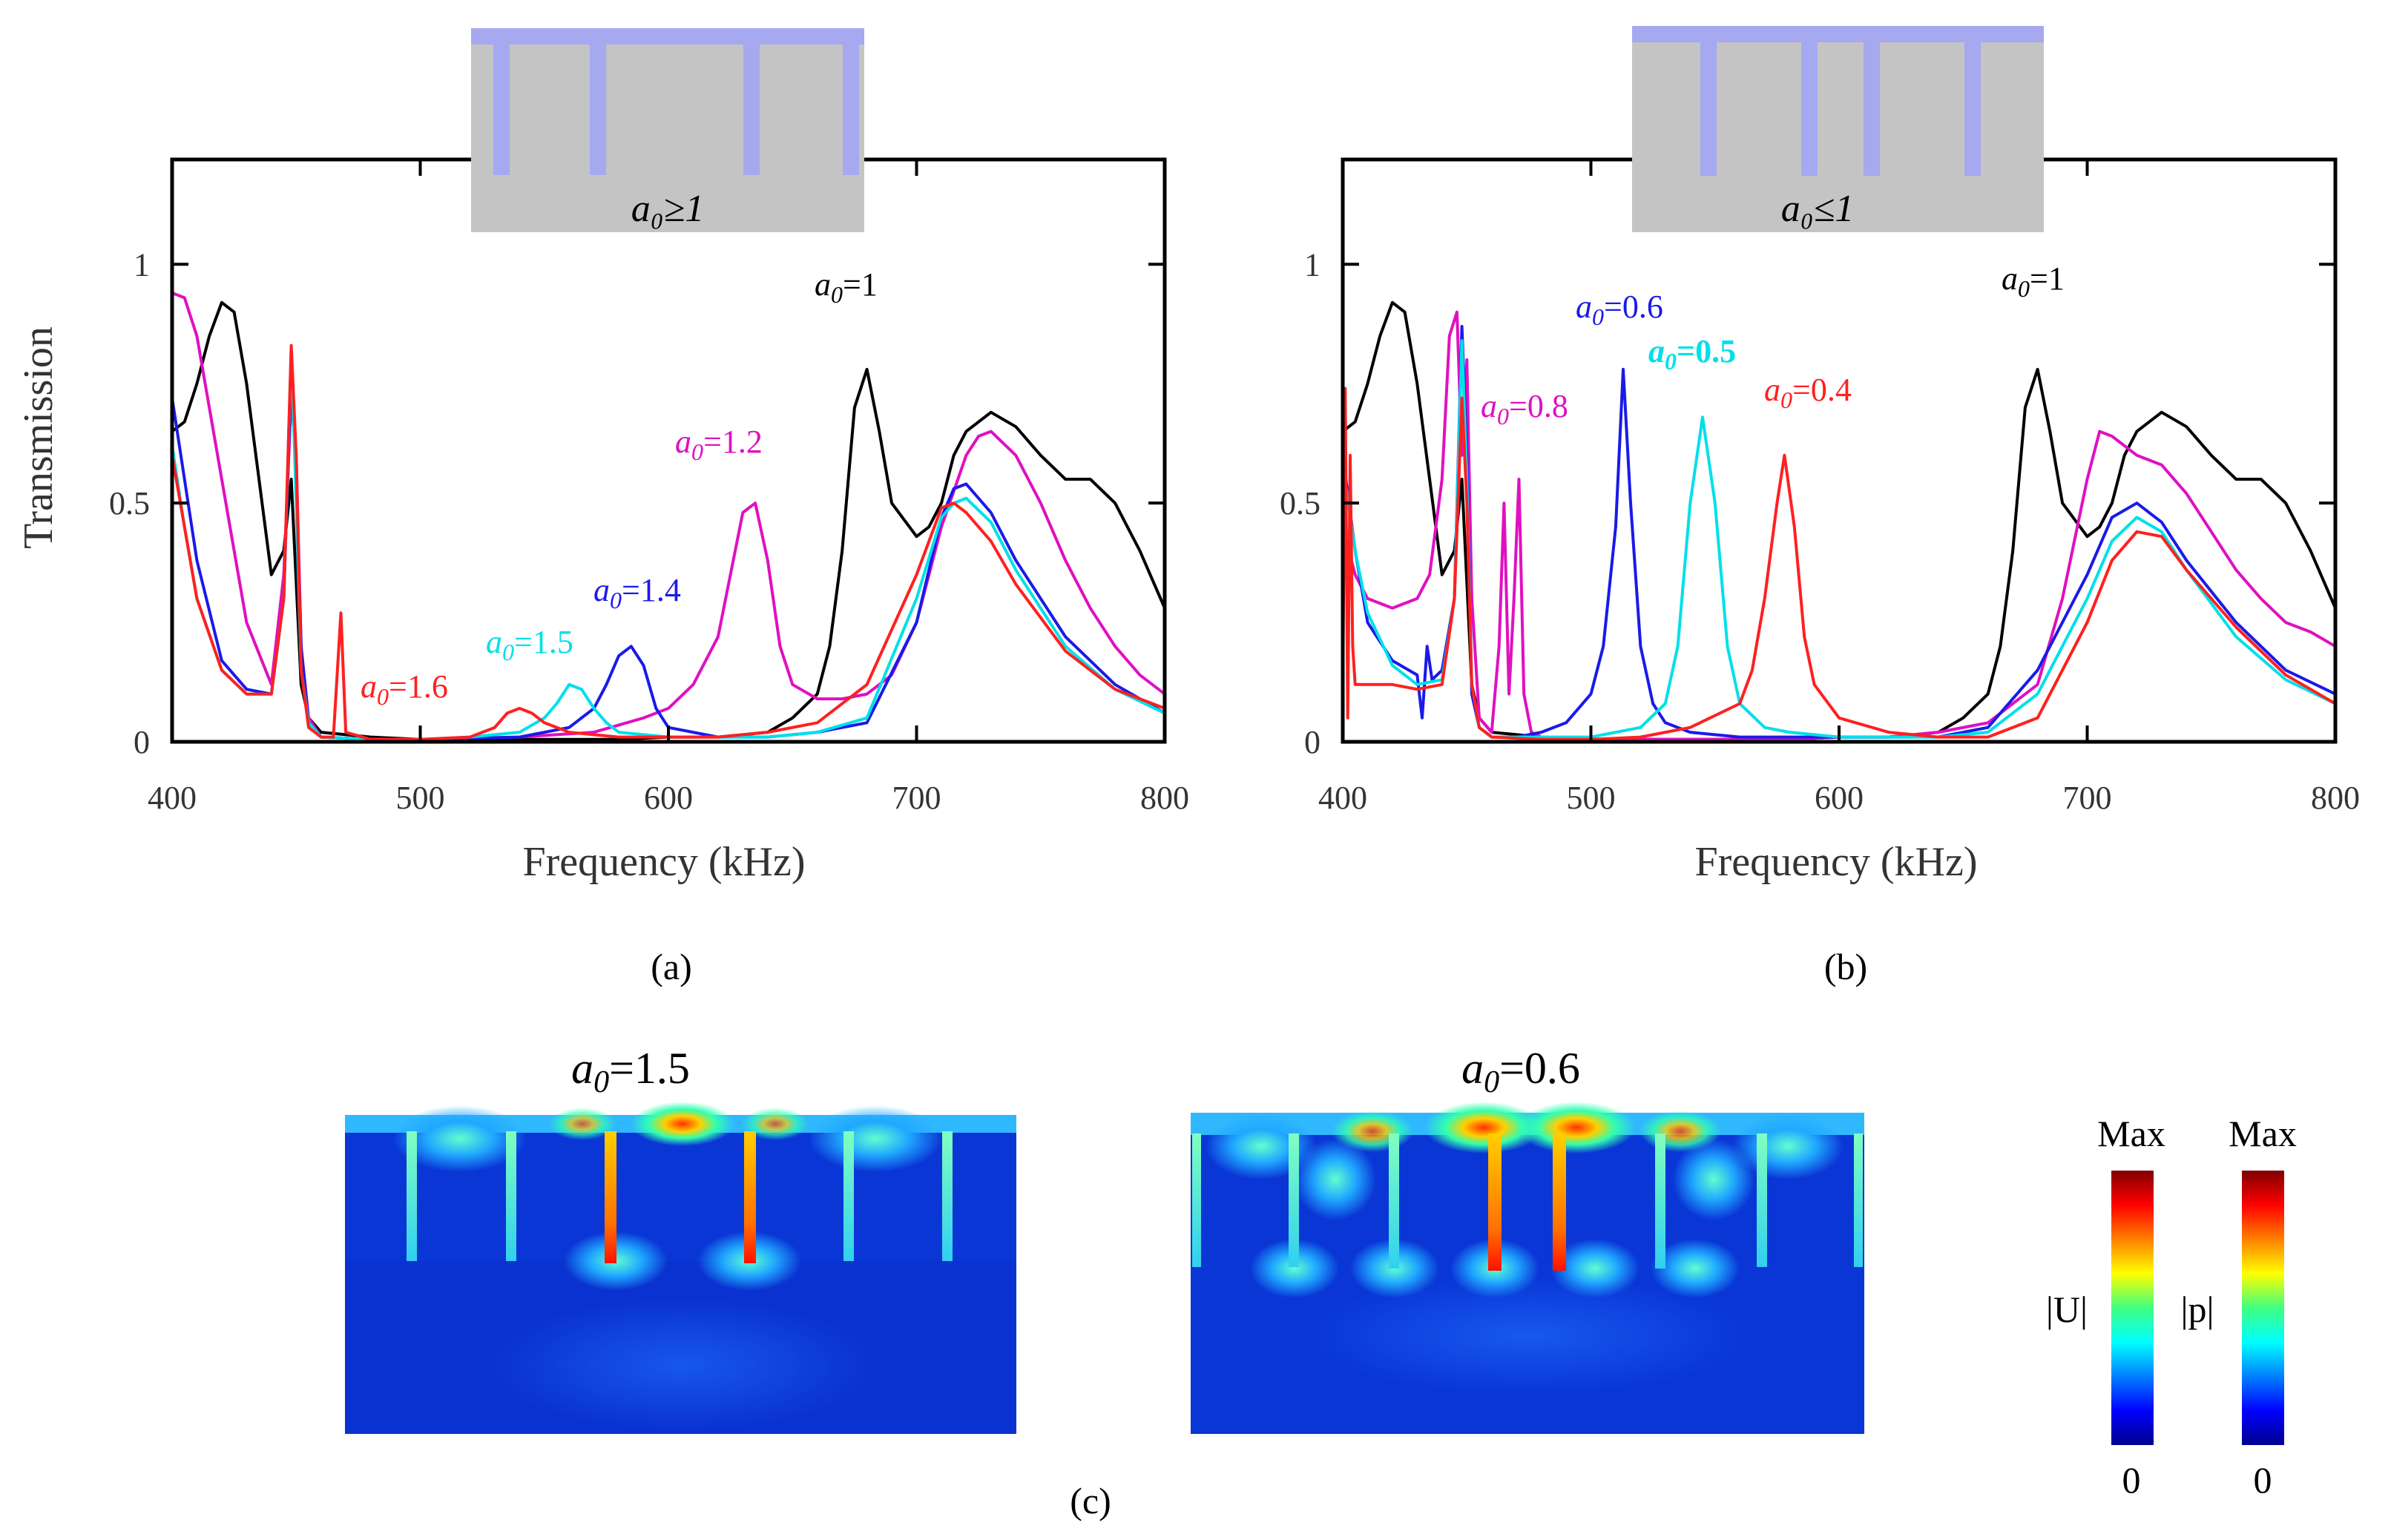  What do you see at coordinates (1715, 351) in the screenshot?
I see `anno-val: 0.5` at bounding box center [1715, 351].